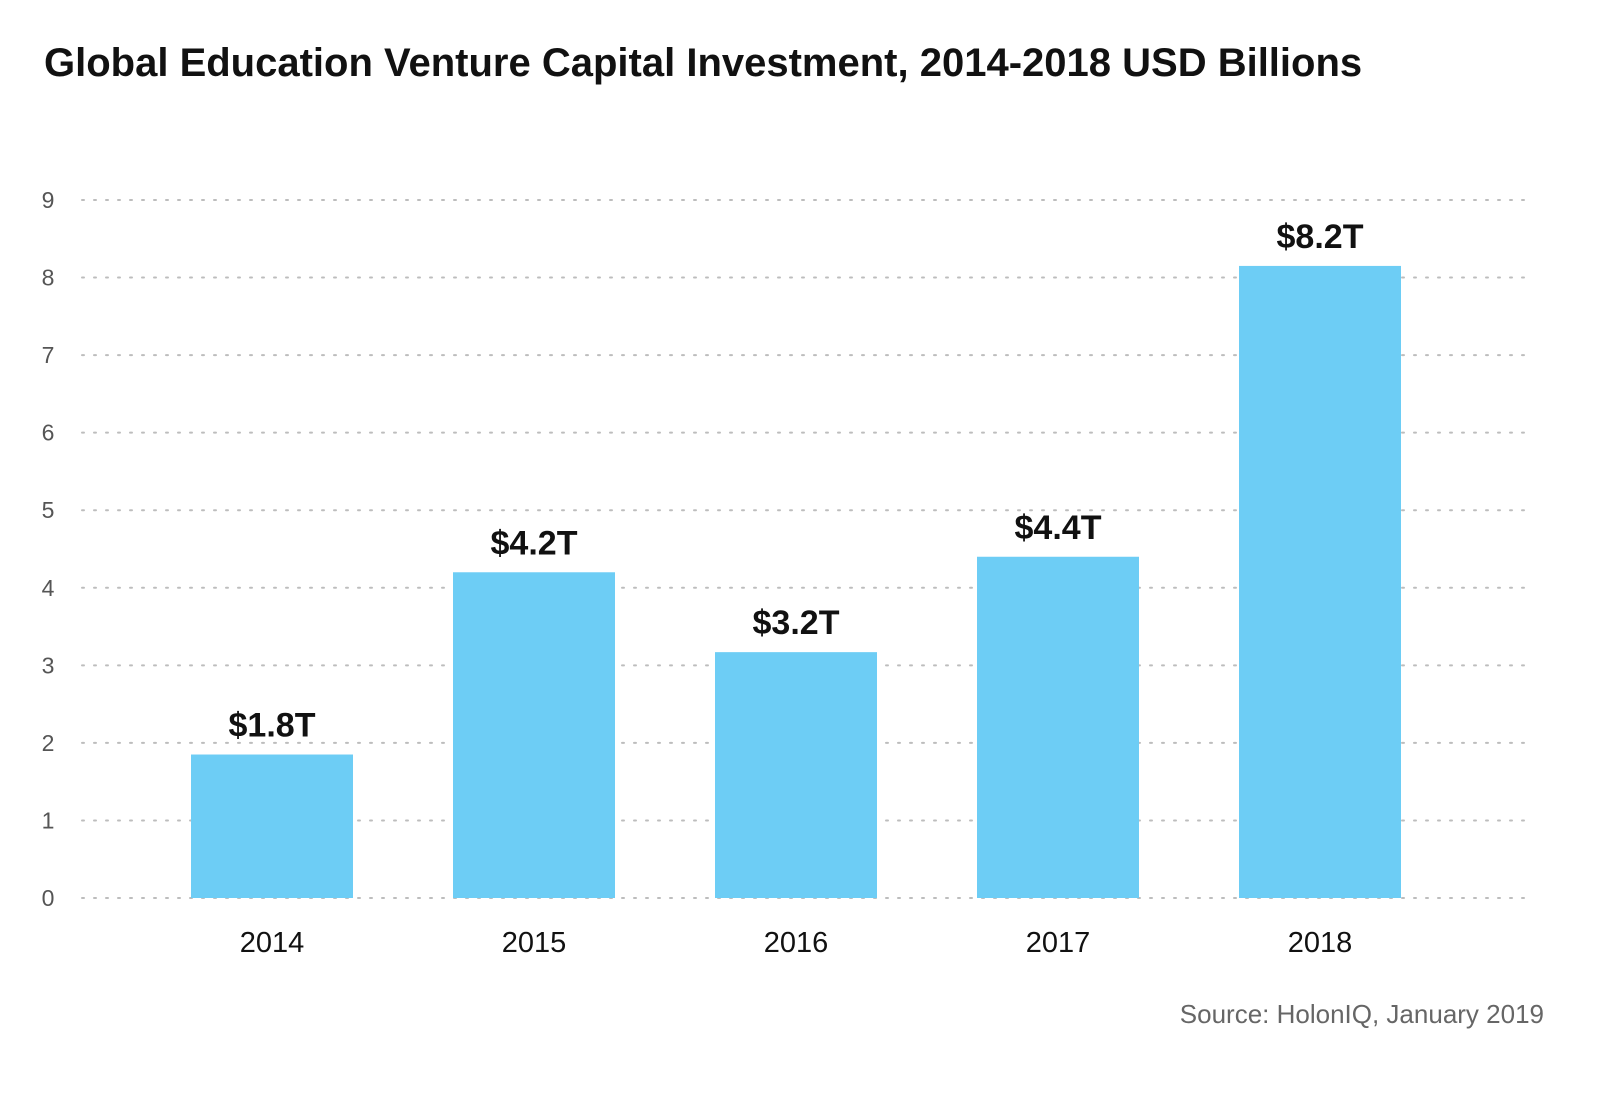 This screenshot has width=1600, height=1097. Describe the element at coordinates (1058, 528) in the screenshot. I see `data-label-2017: $4.4T` at that location.